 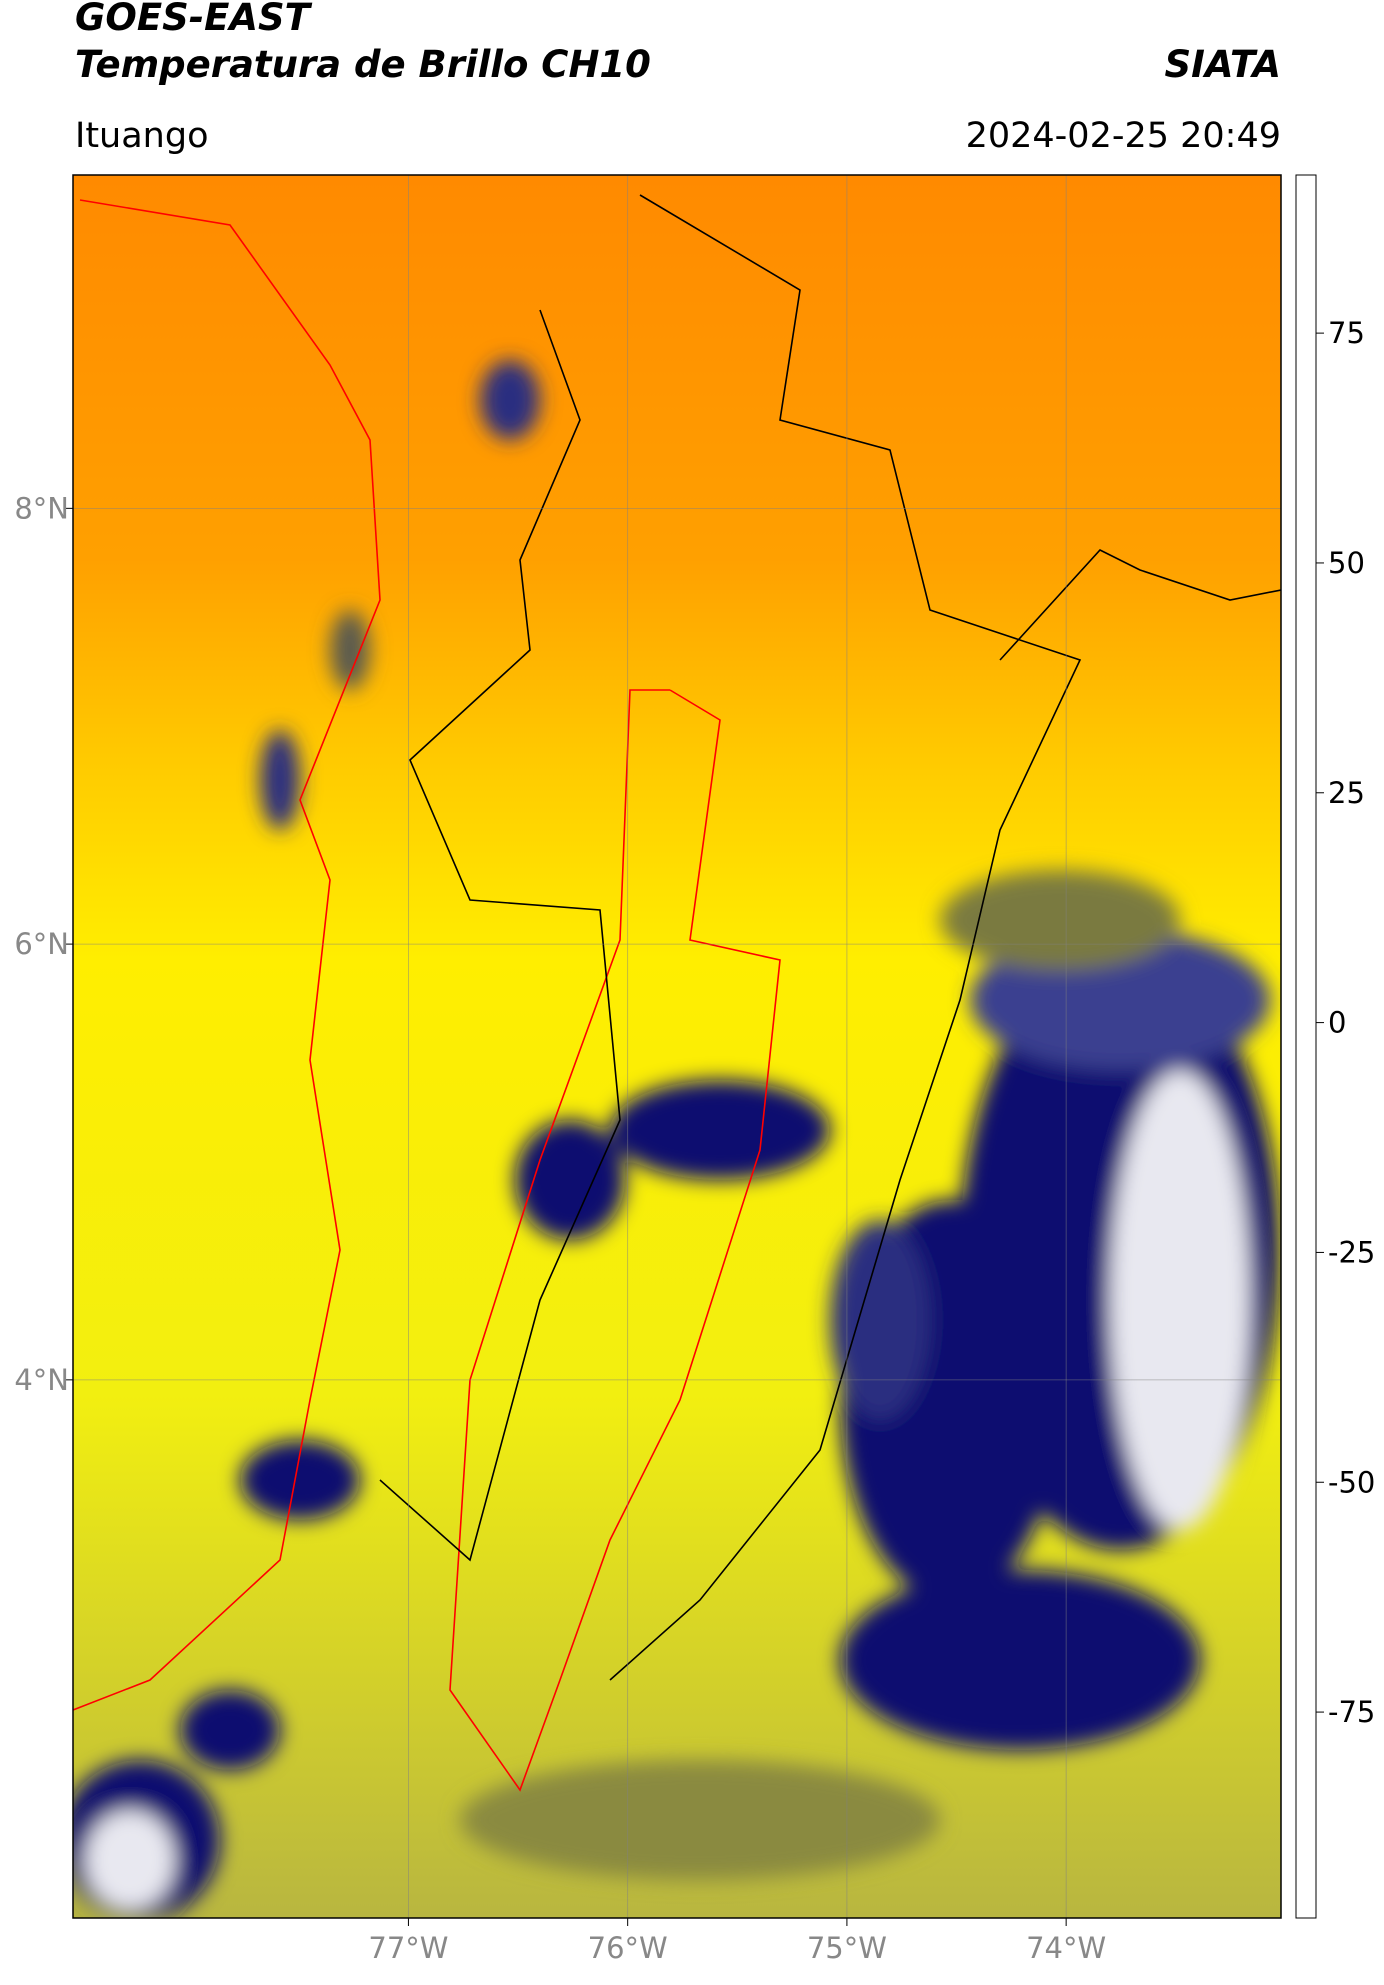 I want to click on y-tick-label: 4°N, so click(x=41, y=1380).